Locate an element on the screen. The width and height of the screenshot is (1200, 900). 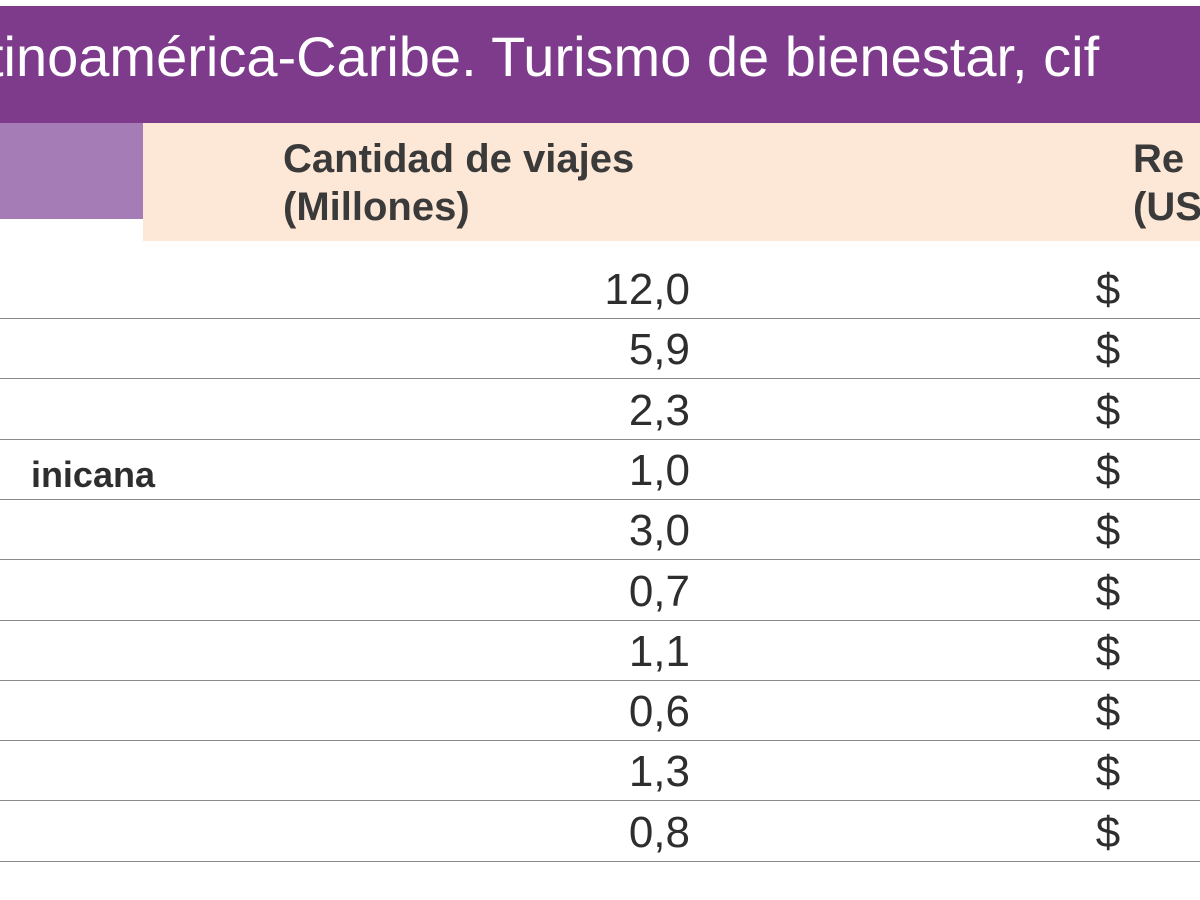
table-row: 1,1 $ is located at coordinates (600, 651).